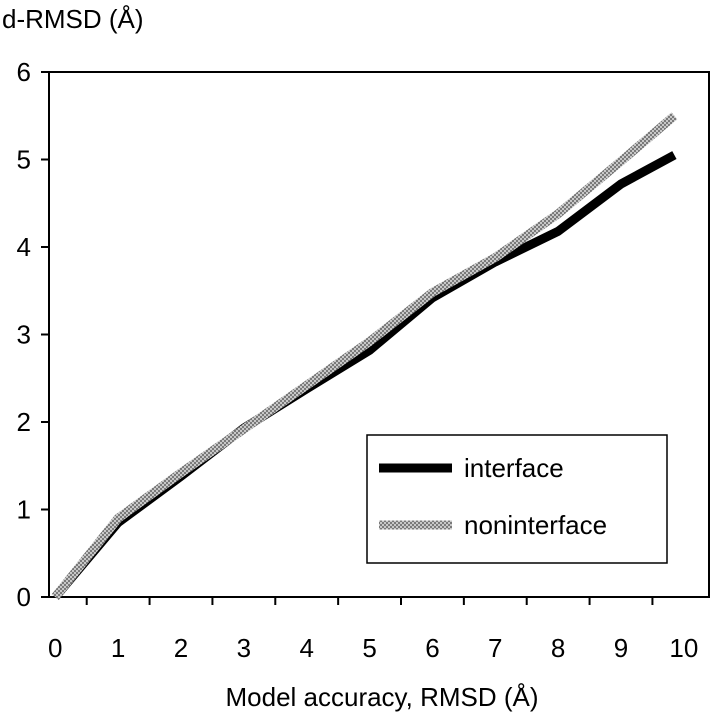  I want to click on legend: interface noninterface, so click(517, 499).